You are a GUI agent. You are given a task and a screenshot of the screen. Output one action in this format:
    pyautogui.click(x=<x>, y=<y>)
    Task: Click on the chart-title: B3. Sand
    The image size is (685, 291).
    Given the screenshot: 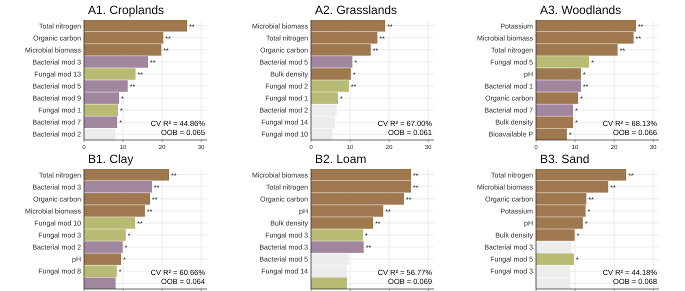 What is the action you would take?
    pyautogui.click(x=565, y=159)
    